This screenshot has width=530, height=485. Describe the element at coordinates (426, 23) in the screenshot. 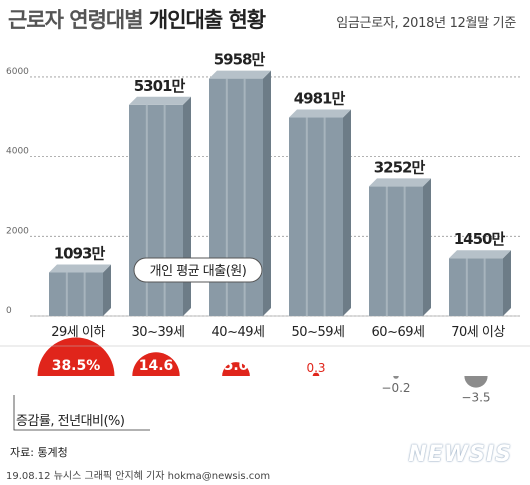

I see `chart-subtitle: 임금근로자, 2018년 12월말 기준` at that location.